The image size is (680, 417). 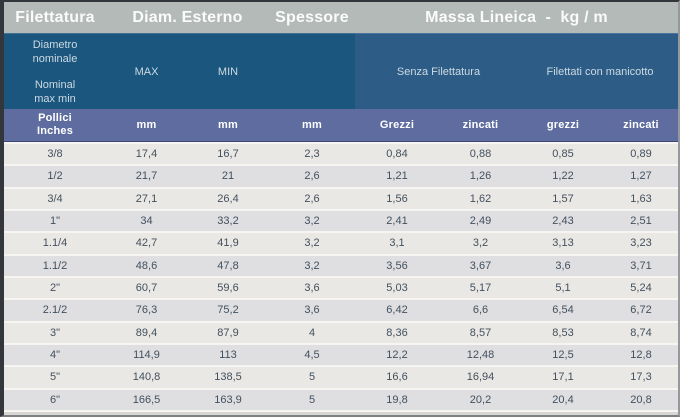 What do you see at coordinates (641, 154) in the screenshot?
I see `cell-zincati-filettati: 0,89` at bounding box center [641, 154].